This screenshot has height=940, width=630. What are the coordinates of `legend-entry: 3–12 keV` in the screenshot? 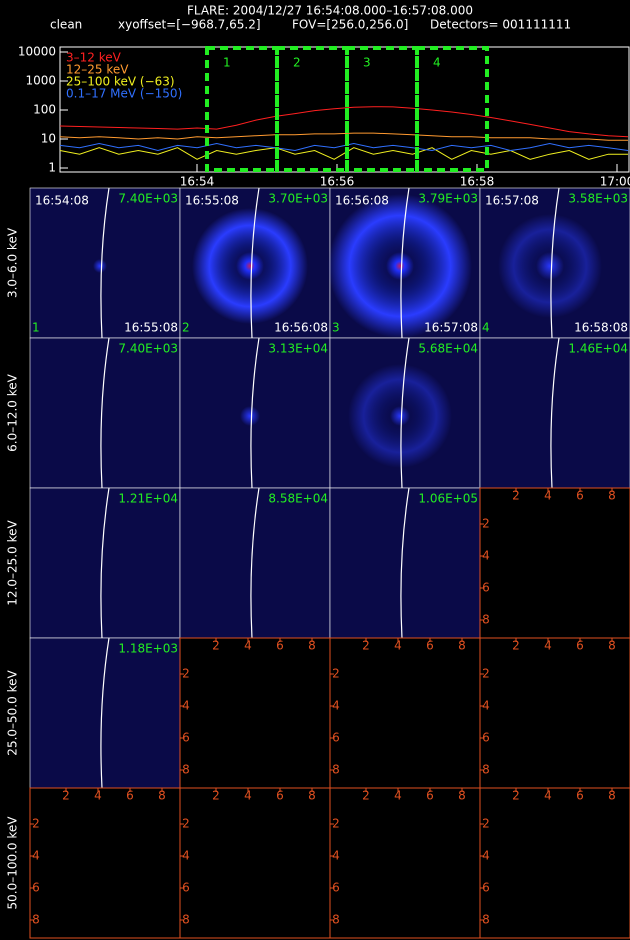 It's located at (94, 58).